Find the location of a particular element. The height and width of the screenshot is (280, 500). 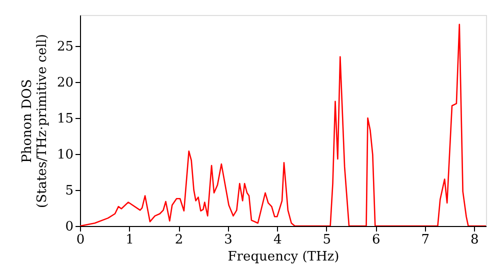

y-tick-label: 25 is located at coordinates (65, 46).